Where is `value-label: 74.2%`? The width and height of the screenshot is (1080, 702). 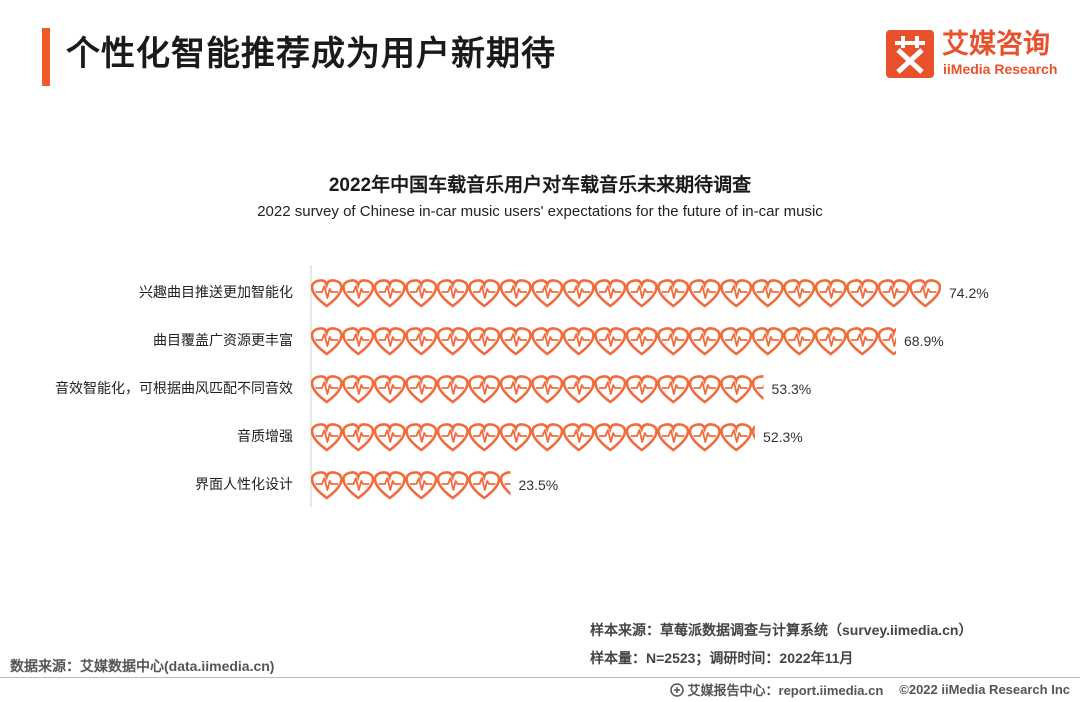
value-label: 74.2% is located at coordinates (969, 293).